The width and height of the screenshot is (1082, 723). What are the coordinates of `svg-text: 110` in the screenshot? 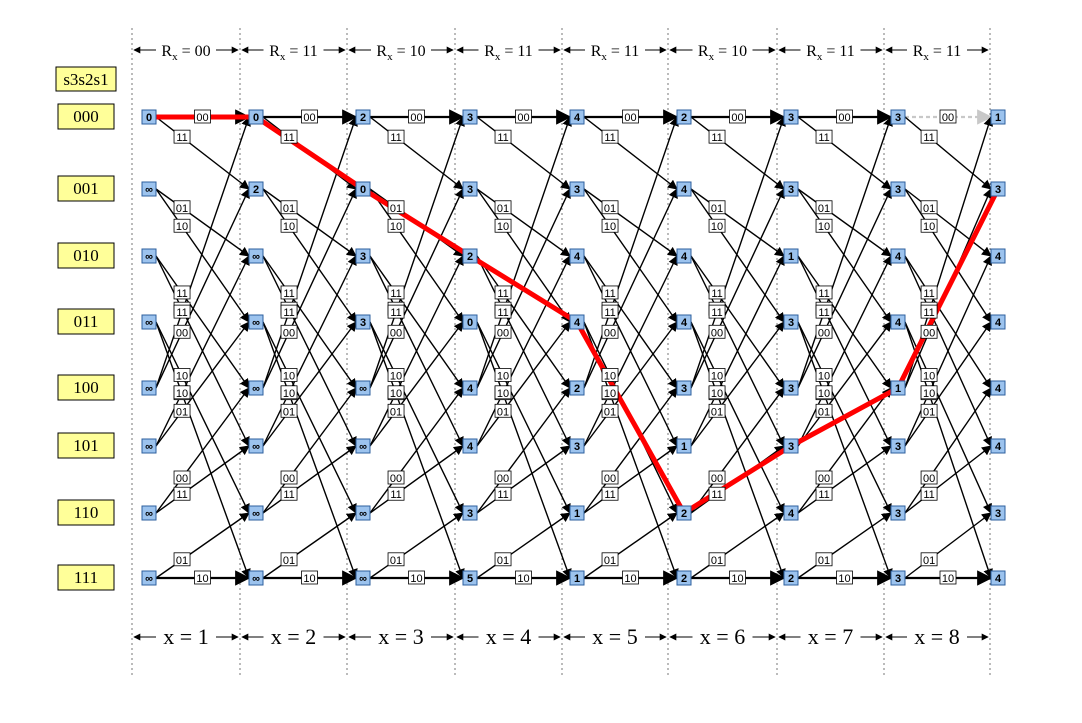 It's located at (86, 512).